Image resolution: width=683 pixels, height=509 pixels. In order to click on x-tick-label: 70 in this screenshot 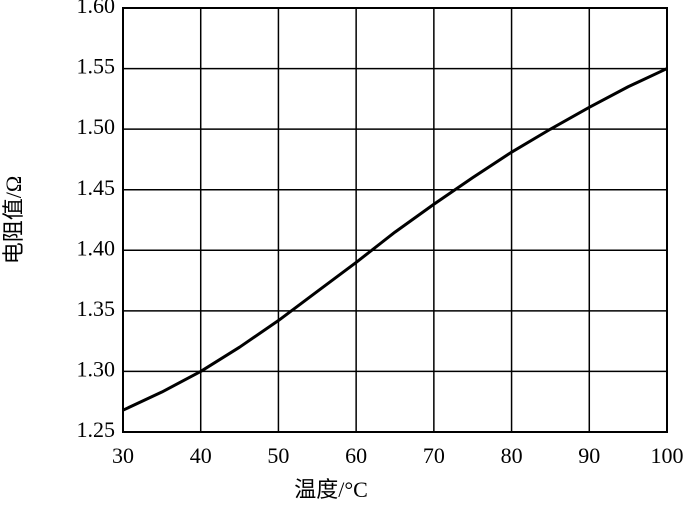, I will do `click(434, 455)`.